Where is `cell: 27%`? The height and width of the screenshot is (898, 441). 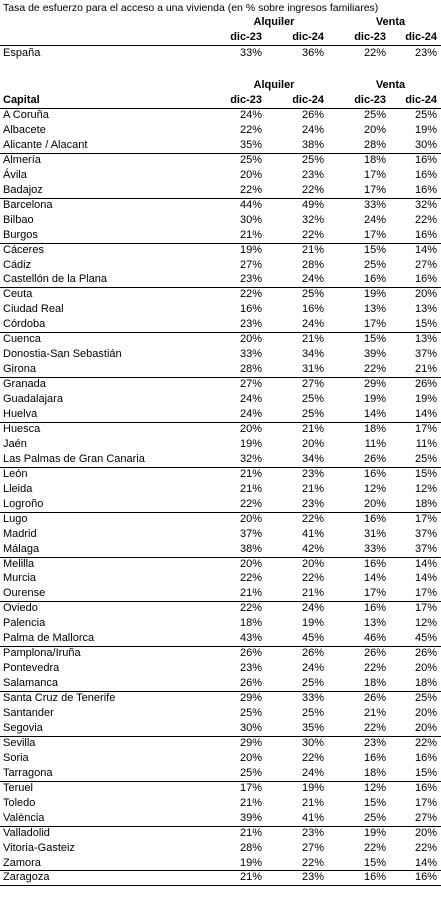
cell: 27% is located at coordinates (425, 264).